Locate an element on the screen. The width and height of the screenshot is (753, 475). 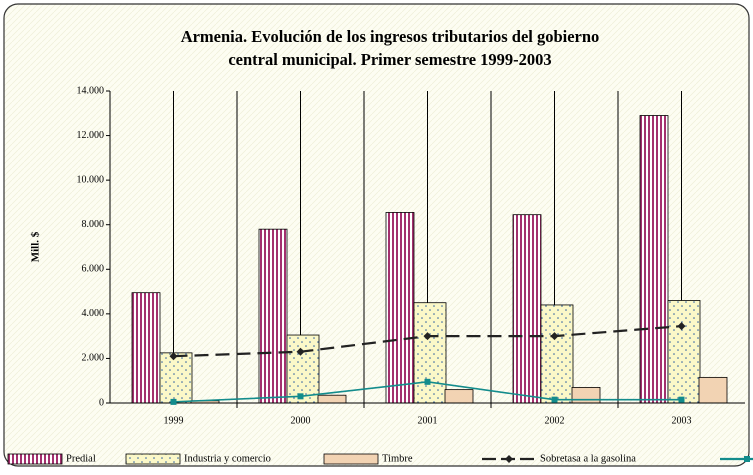
y-tick-label: 2.000 is located at coordinates (93, 358).